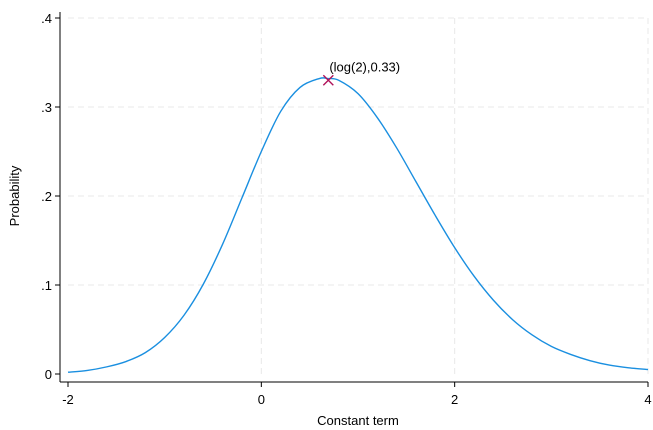  What do you see at coordinates (46, 107) in the screenshot?
I see `y-tick-label-3: .3` at bounding box center [46, 107].